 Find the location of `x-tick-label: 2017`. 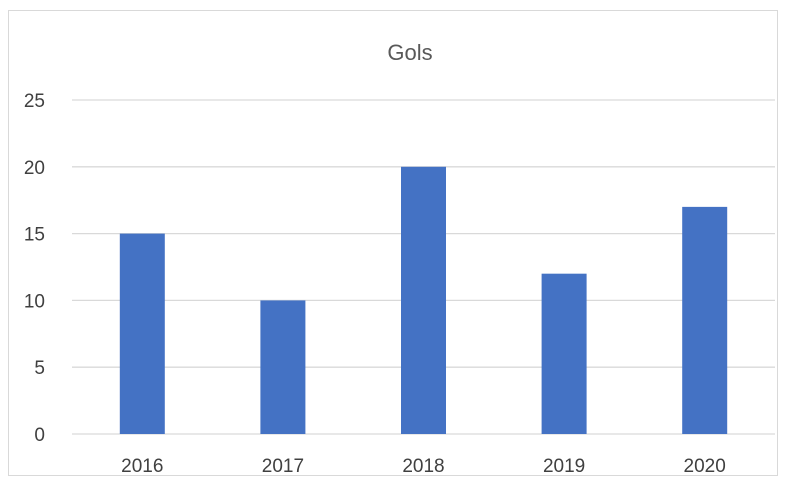

x-tick-label: 2017 is located at coordinates (283, 466).